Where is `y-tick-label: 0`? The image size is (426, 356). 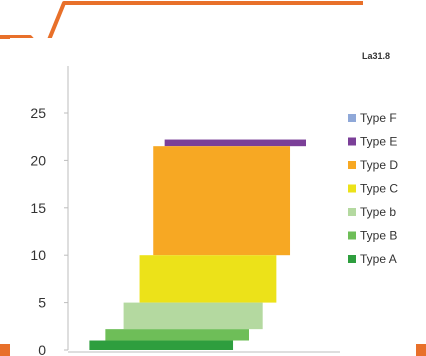 y-tick-label: 0 is located at coordinates (42, 349).